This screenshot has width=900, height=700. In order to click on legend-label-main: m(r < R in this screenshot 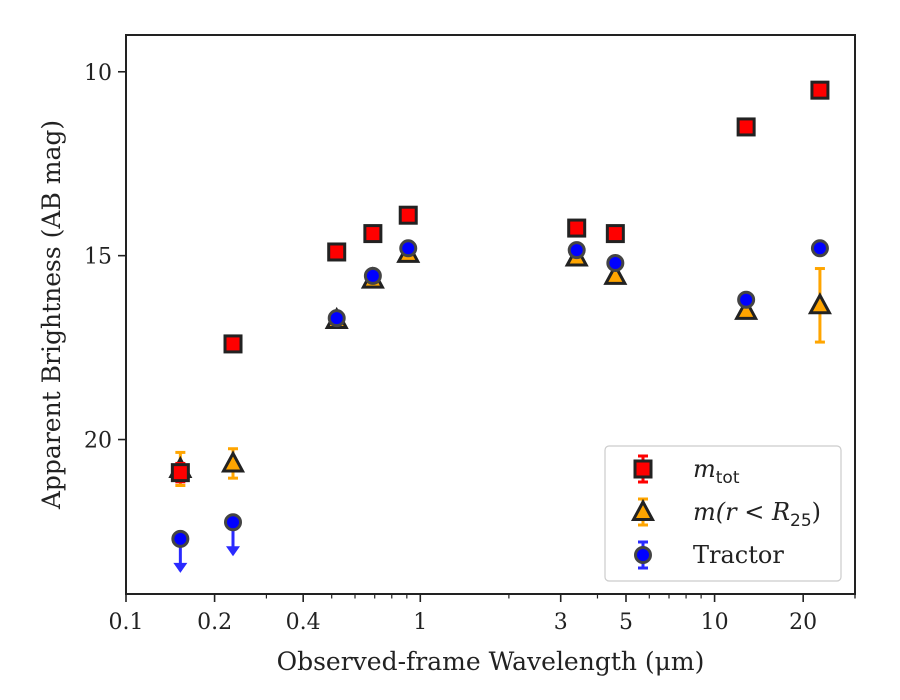, I will do `click(741, 512)`.